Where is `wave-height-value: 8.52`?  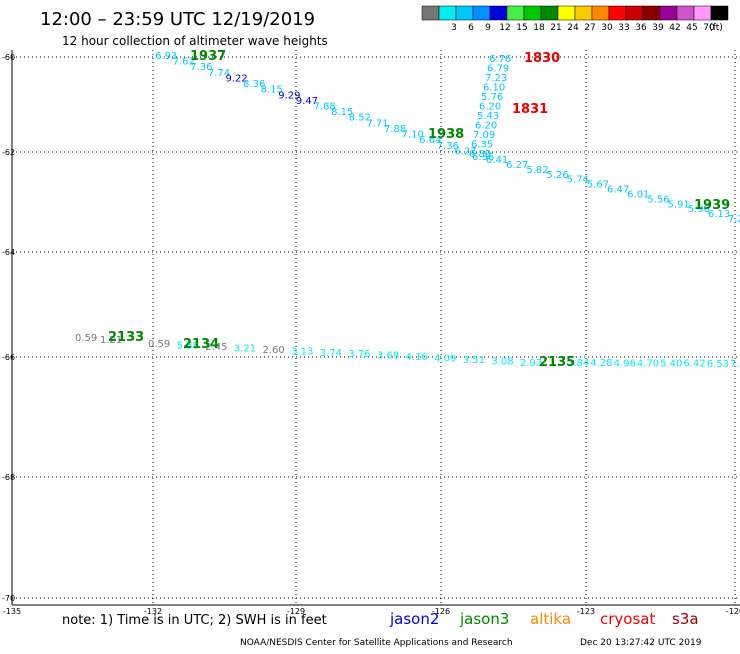
wave-height-value: 8.52 is located at coordinates (360, 118).